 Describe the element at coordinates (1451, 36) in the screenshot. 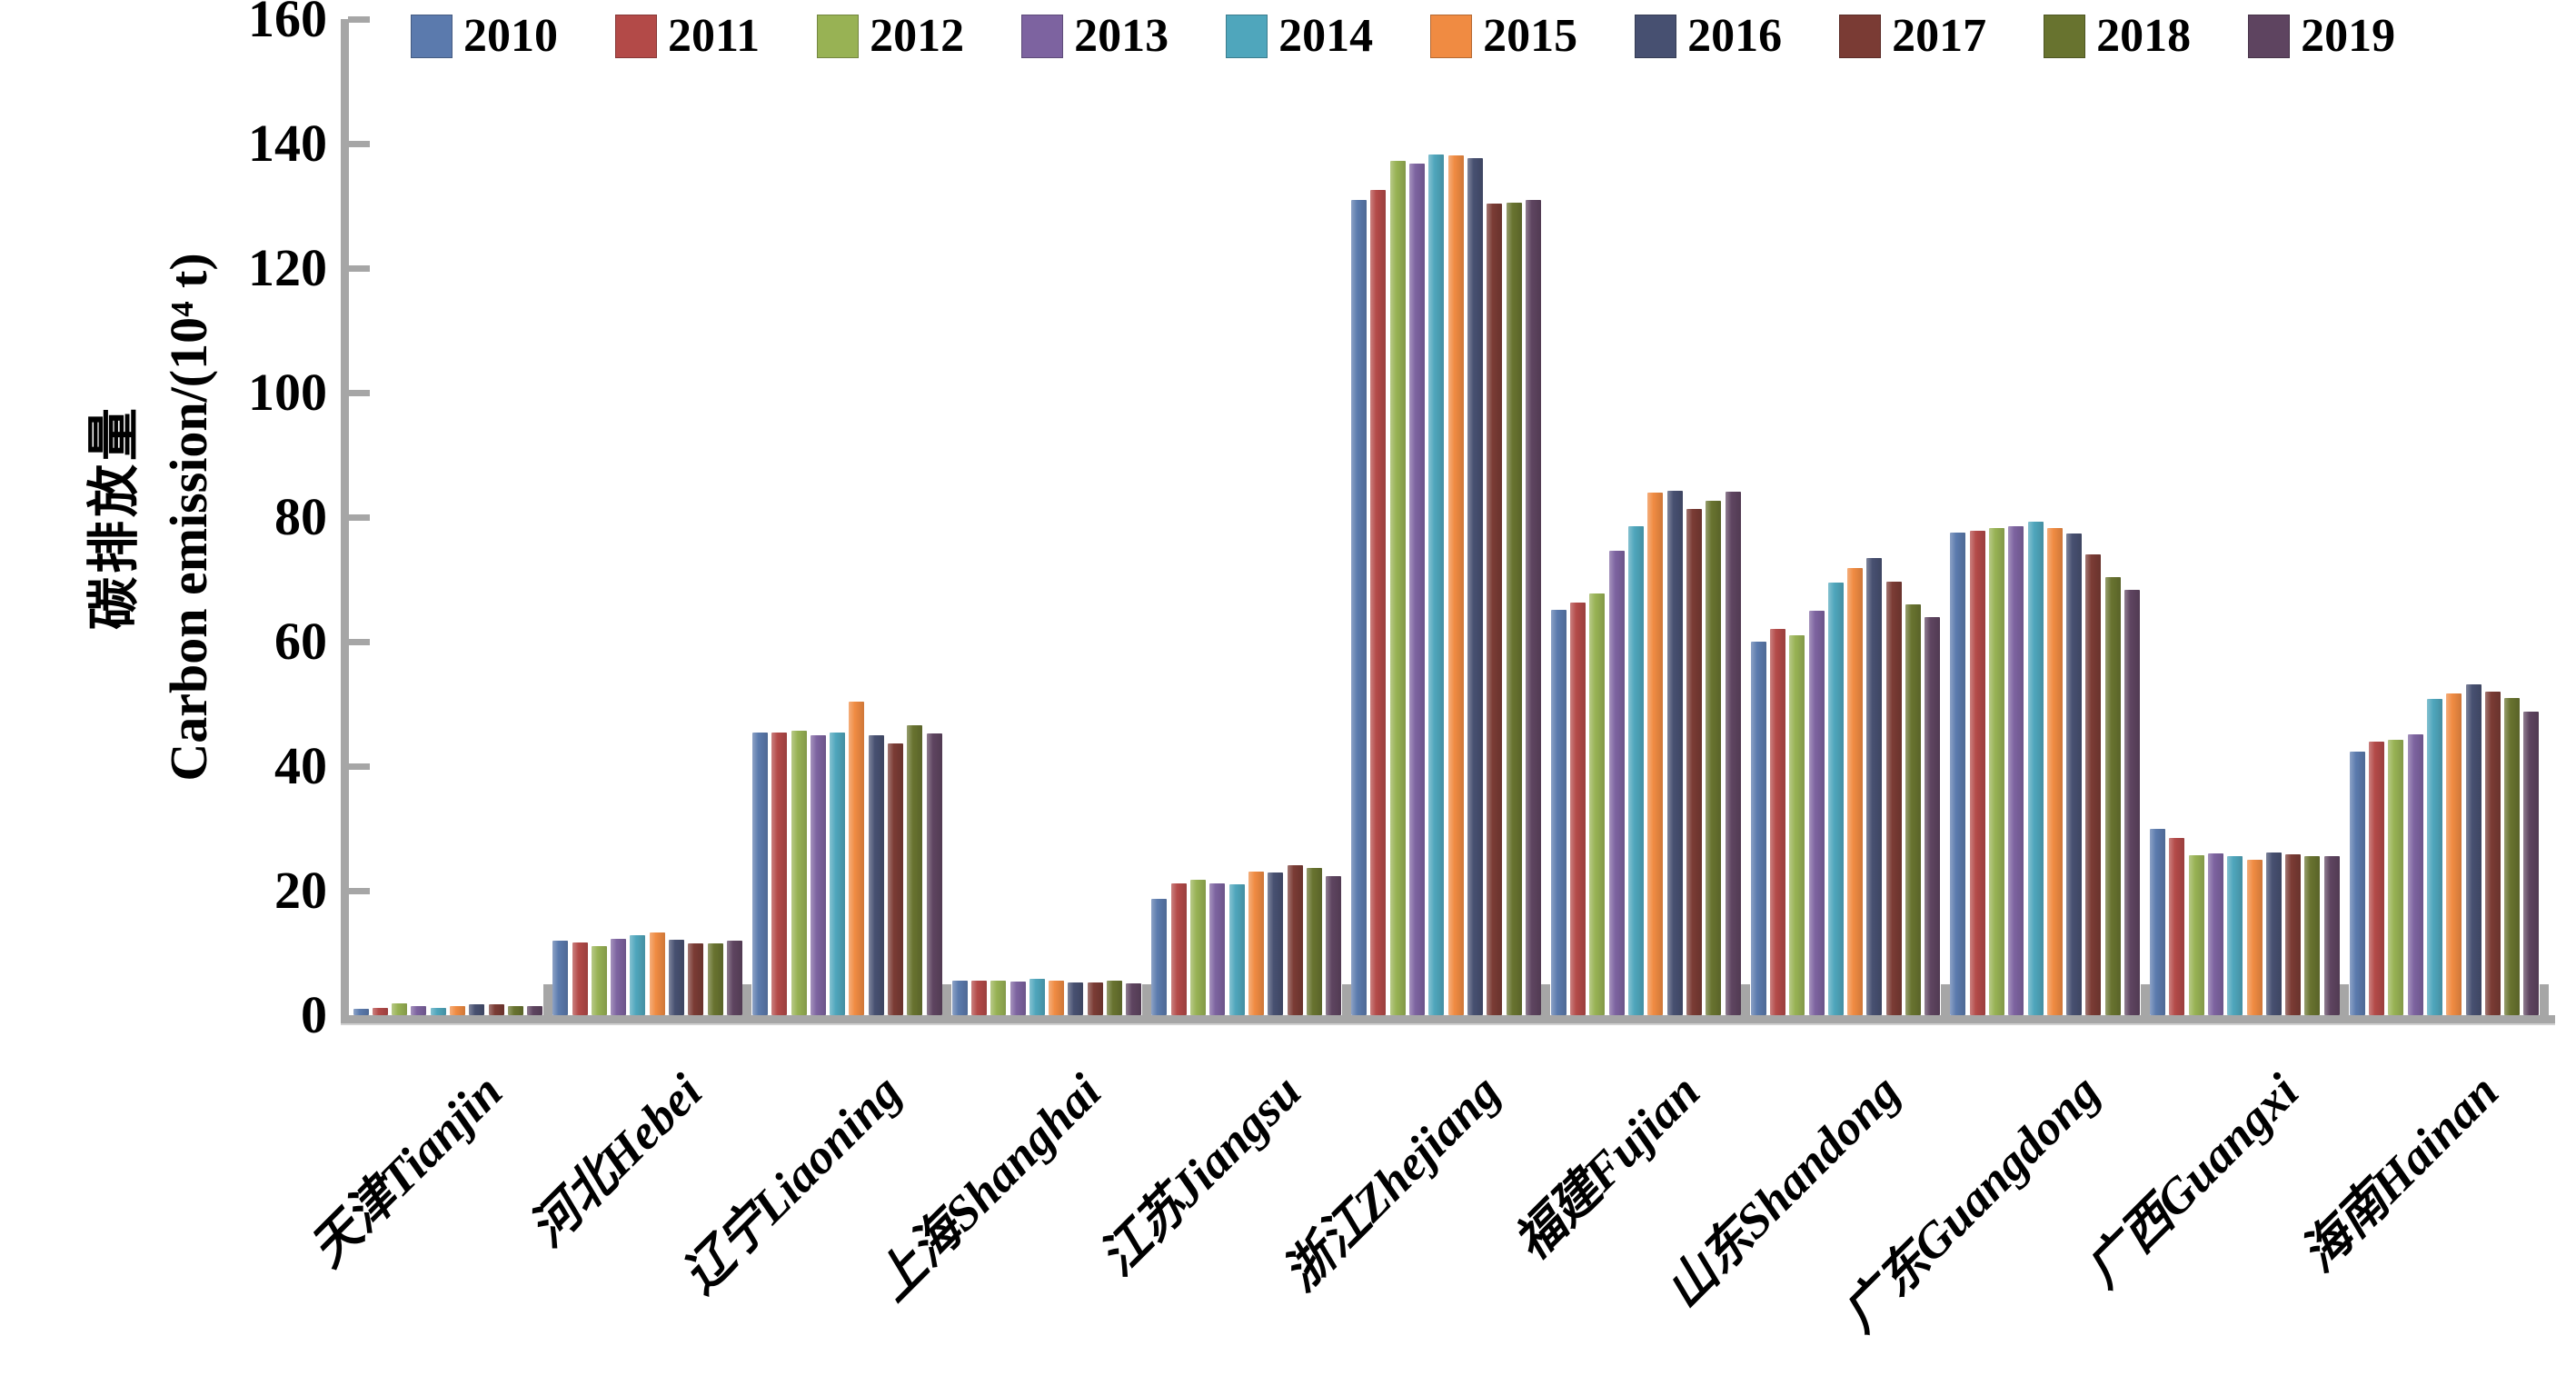

I see `legend-swatch-2015` at that location.